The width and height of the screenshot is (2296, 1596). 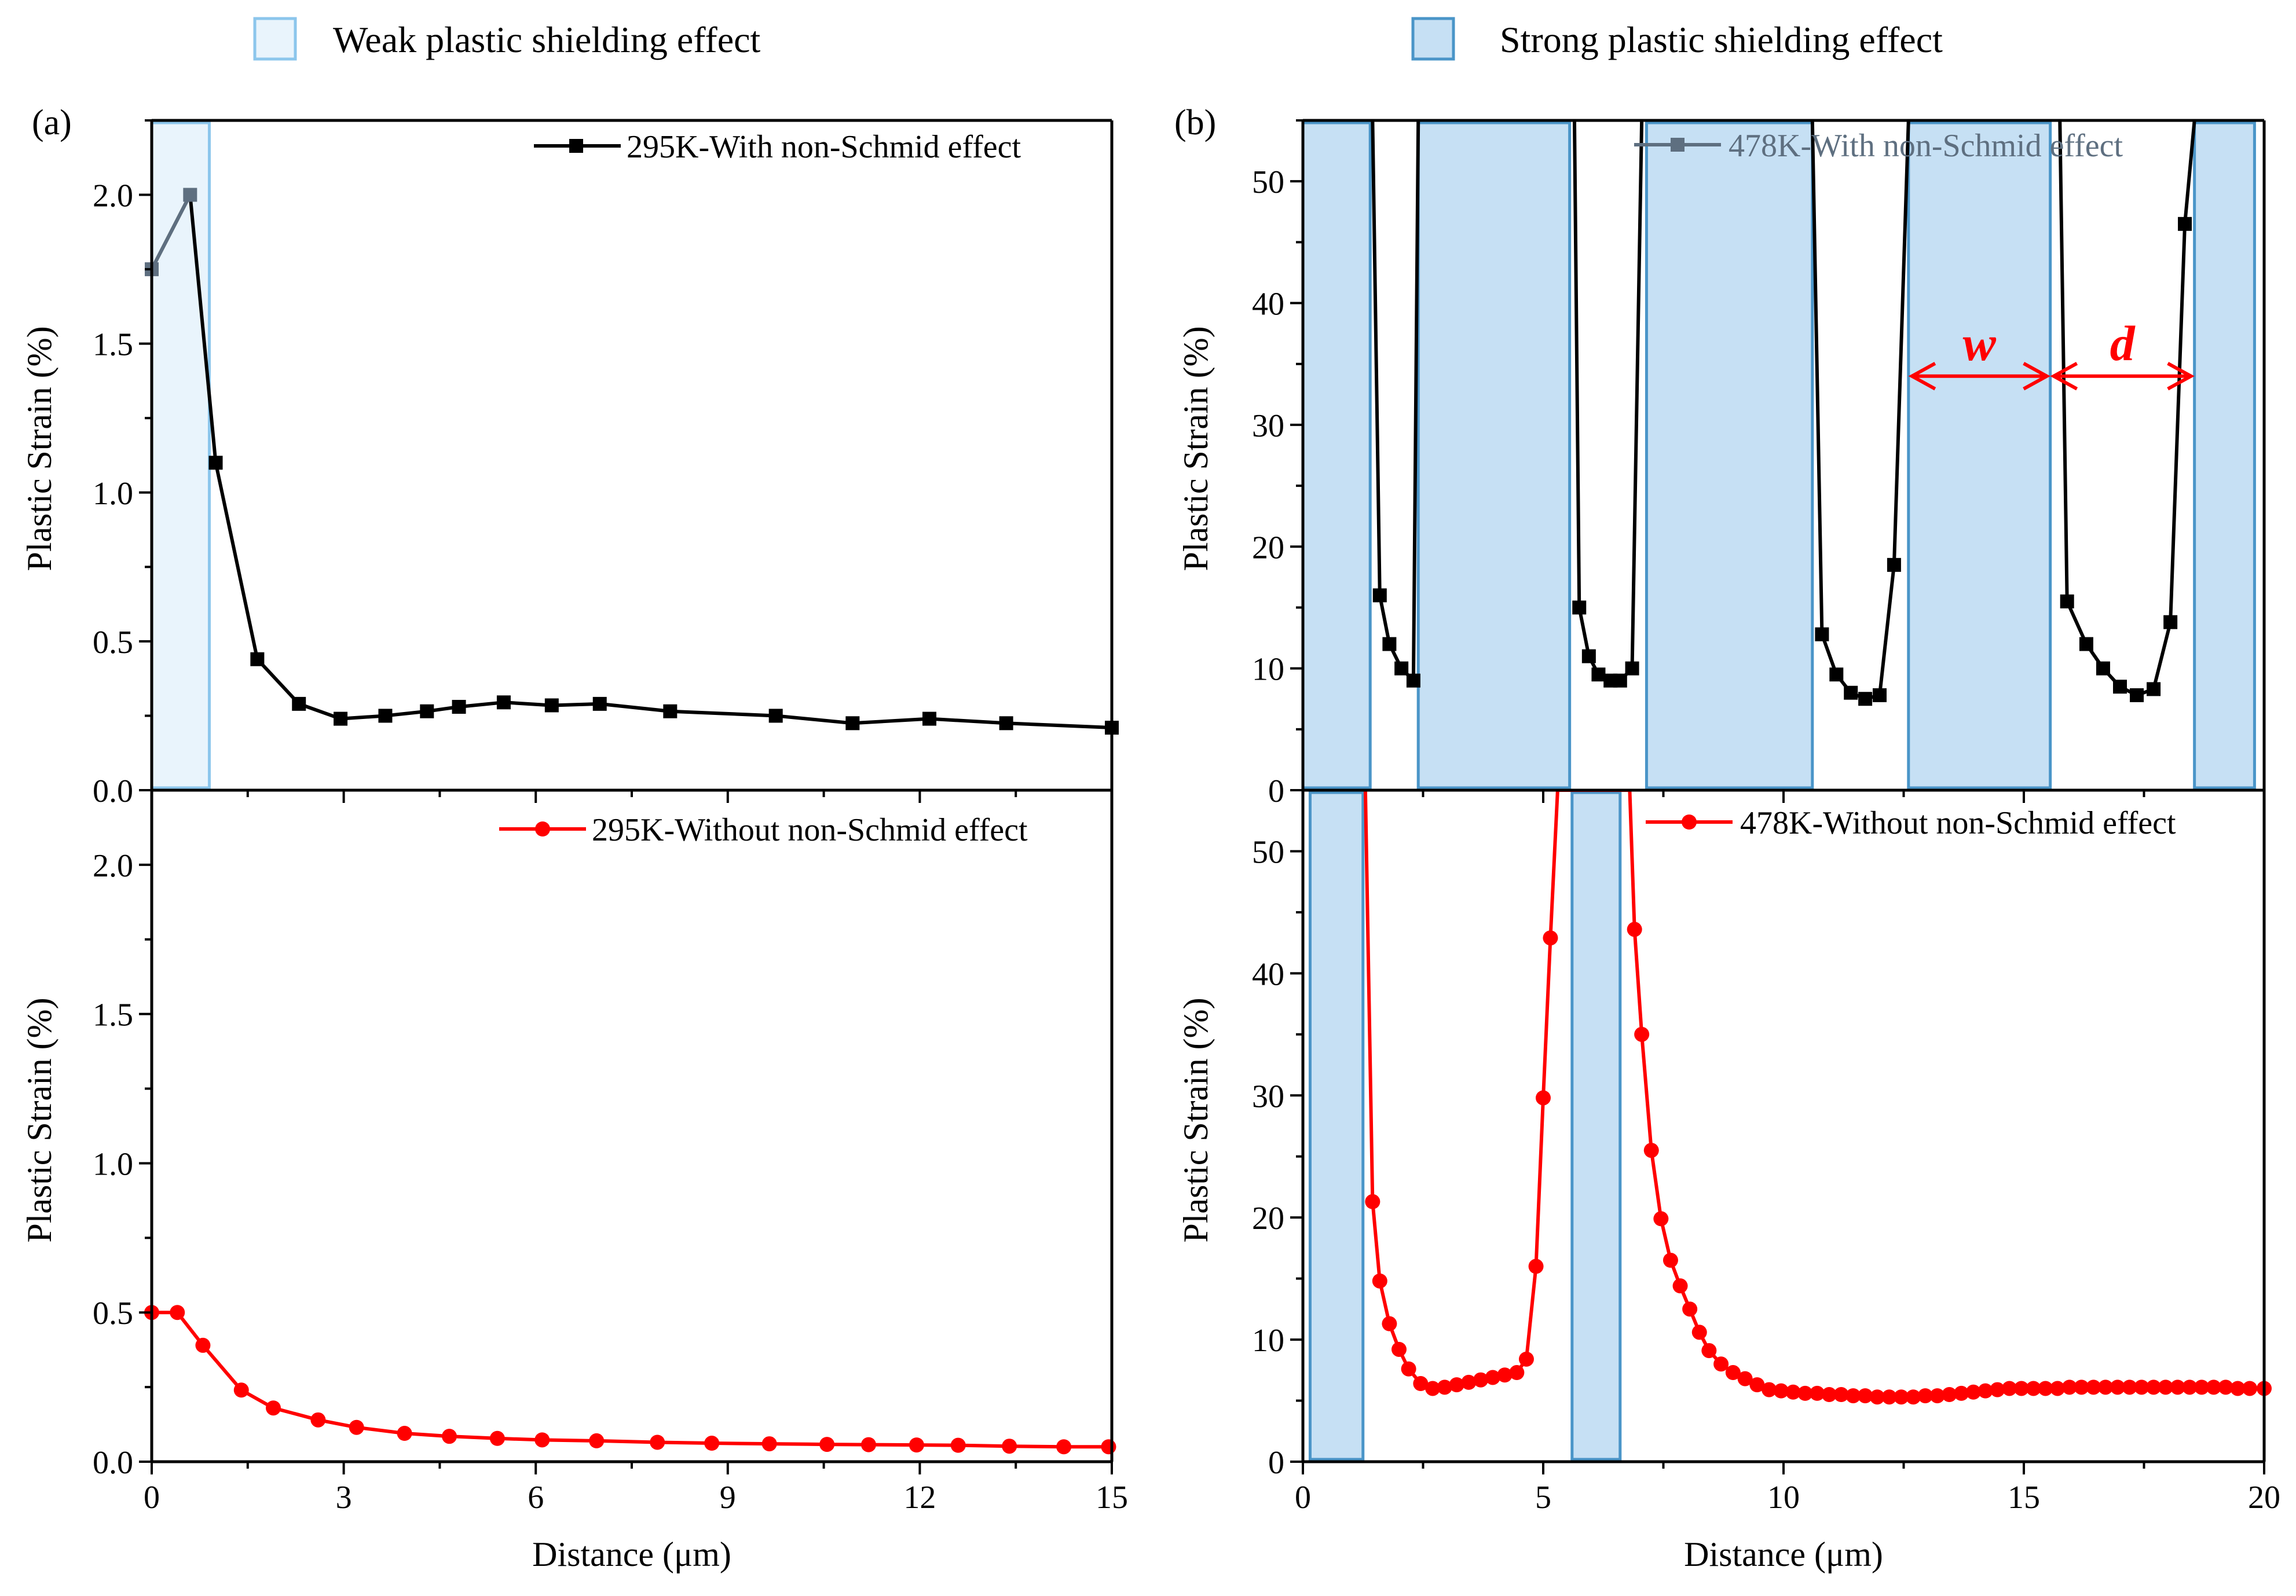 What do you see at coordinates (52, 122) in the screenshot?
I see `panel-label-a: (a)` at bounding box center [52, 122].